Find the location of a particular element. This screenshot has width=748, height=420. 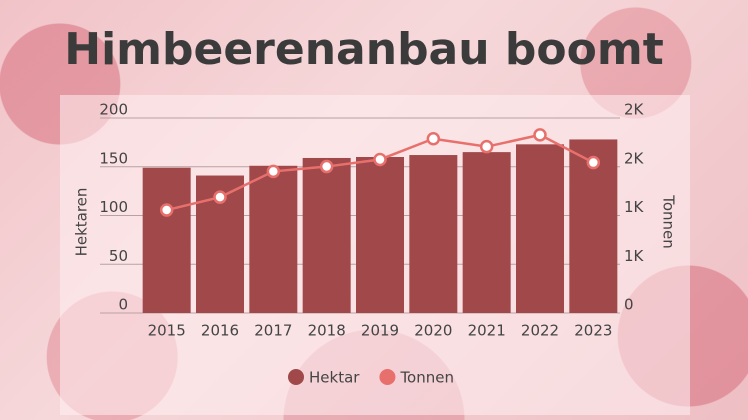

legend-label: Tonnen is located at coordinates (426, 378).